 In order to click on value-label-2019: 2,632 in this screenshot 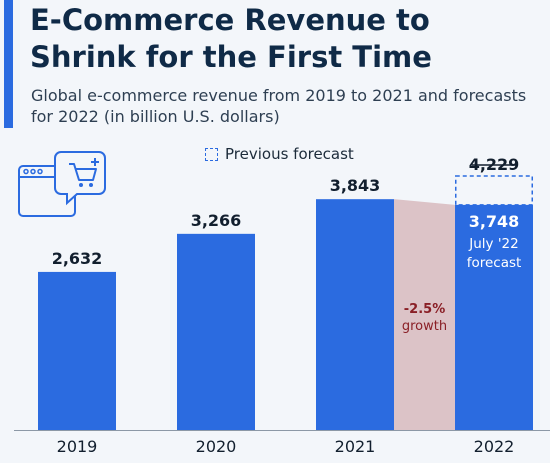, I will do `click(77, 258)`.